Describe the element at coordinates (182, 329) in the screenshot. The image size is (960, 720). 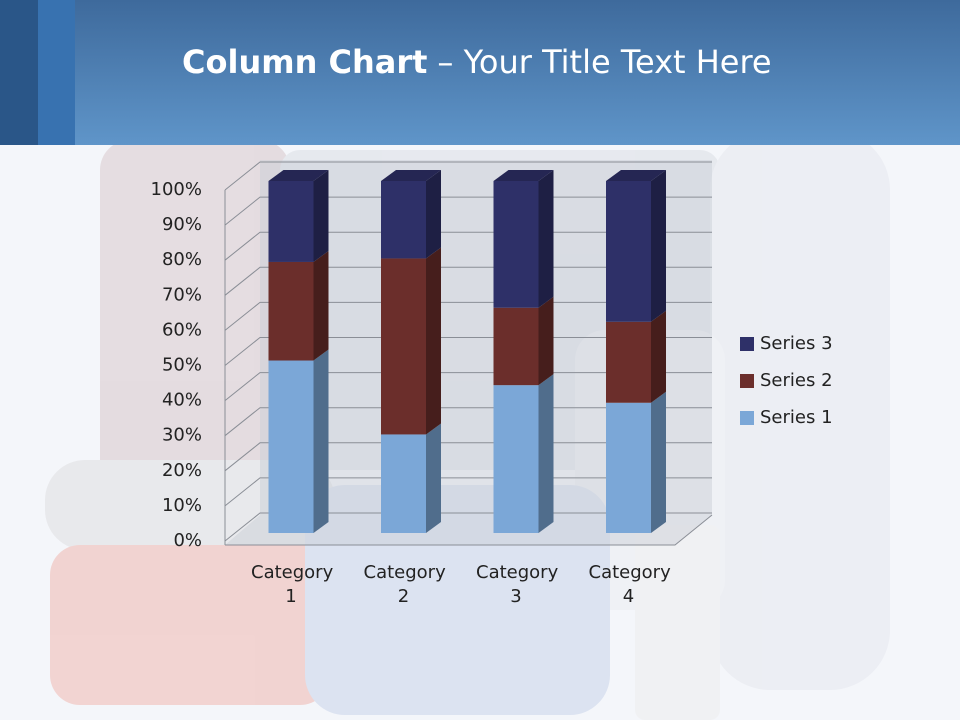
I see `y-tick-label: 60%` at that location.